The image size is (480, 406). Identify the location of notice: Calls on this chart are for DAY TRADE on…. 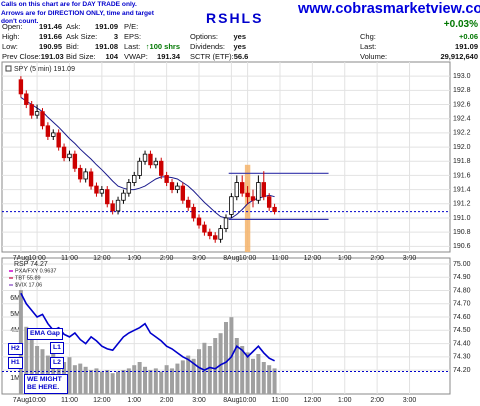
(81, 14).